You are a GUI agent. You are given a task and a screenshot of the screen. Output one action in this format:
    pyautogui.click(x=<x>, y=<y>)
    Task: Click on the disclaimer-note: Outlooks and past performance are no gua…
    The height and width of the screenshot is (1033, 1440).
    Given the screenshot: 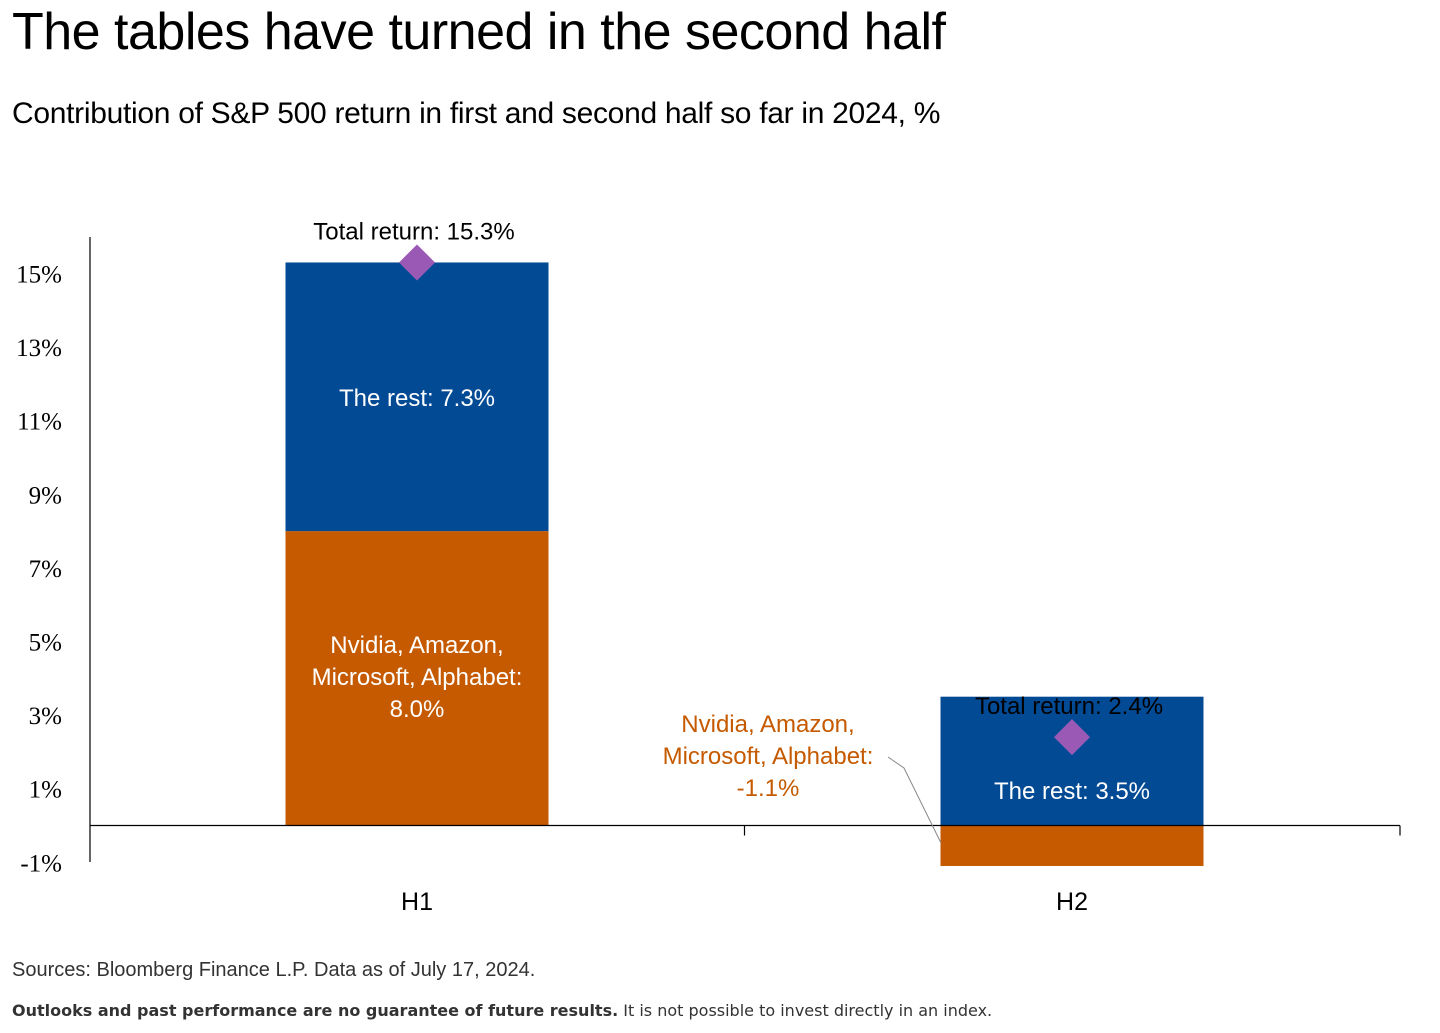 What is the action you would take?
    pyautogui.click(x=502, y=1011)
    